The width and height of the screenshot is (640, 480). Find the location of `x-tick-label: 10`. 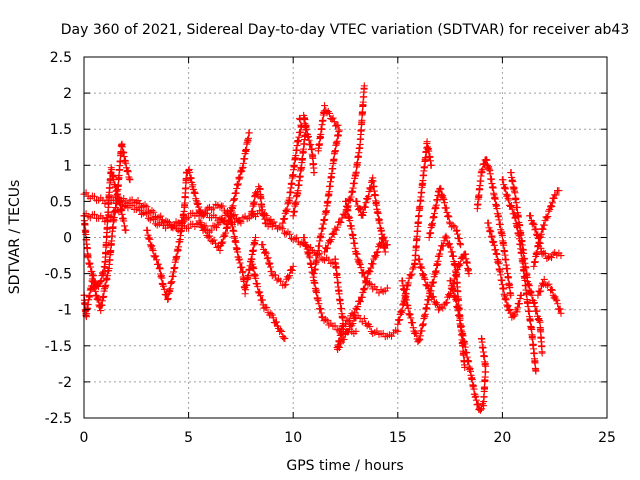

x-tick-label: 10 is located at coordinates (293, 438).